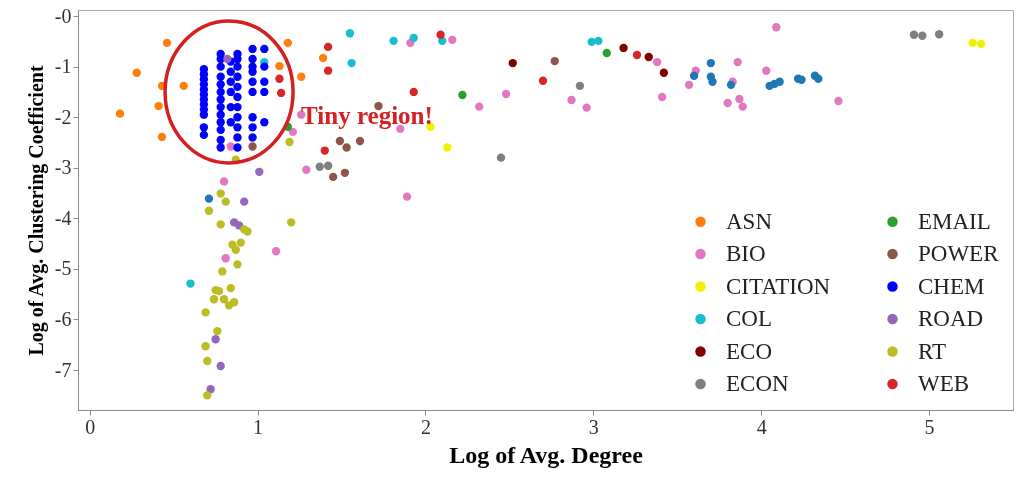 Image resolution: width=1023 pixels, height=477 pixels. Describe the element at coordinates (546, 454) in the screenshot. I see `x-axis-title: Log of Avg. Degree` at that location.